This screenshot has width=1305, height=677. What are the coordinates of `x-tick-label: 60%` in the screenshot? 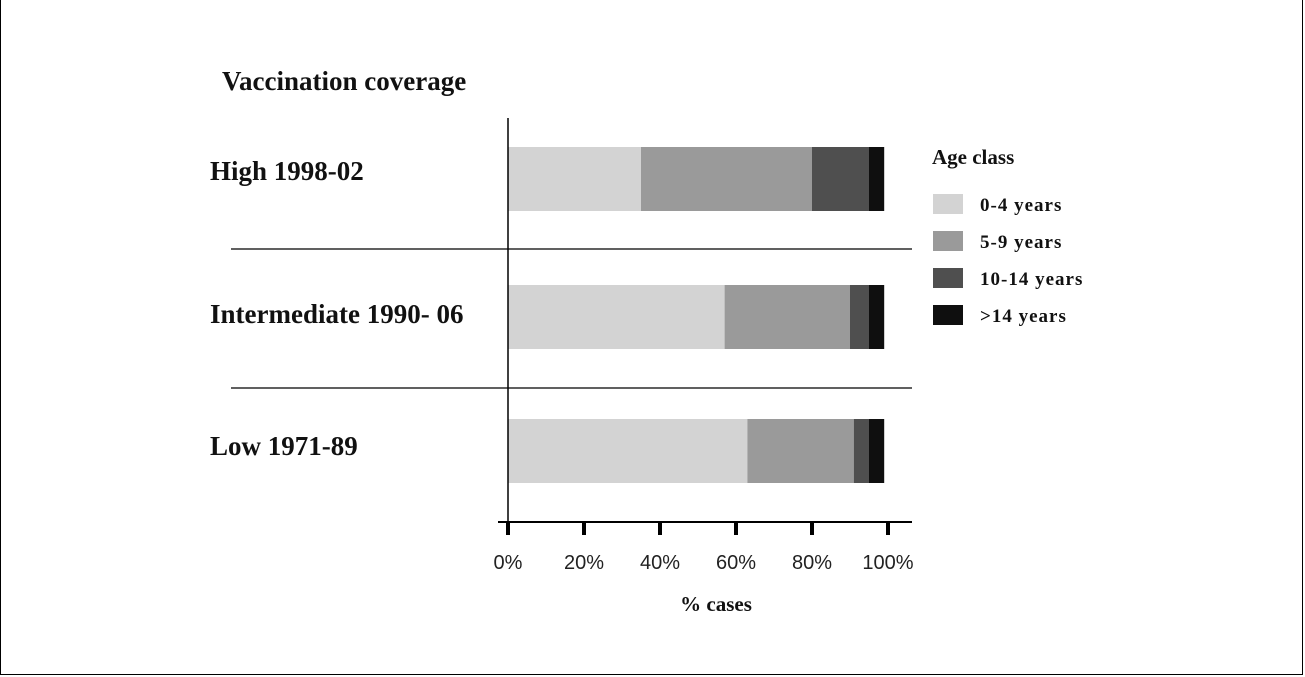 It's located at (736, 563).